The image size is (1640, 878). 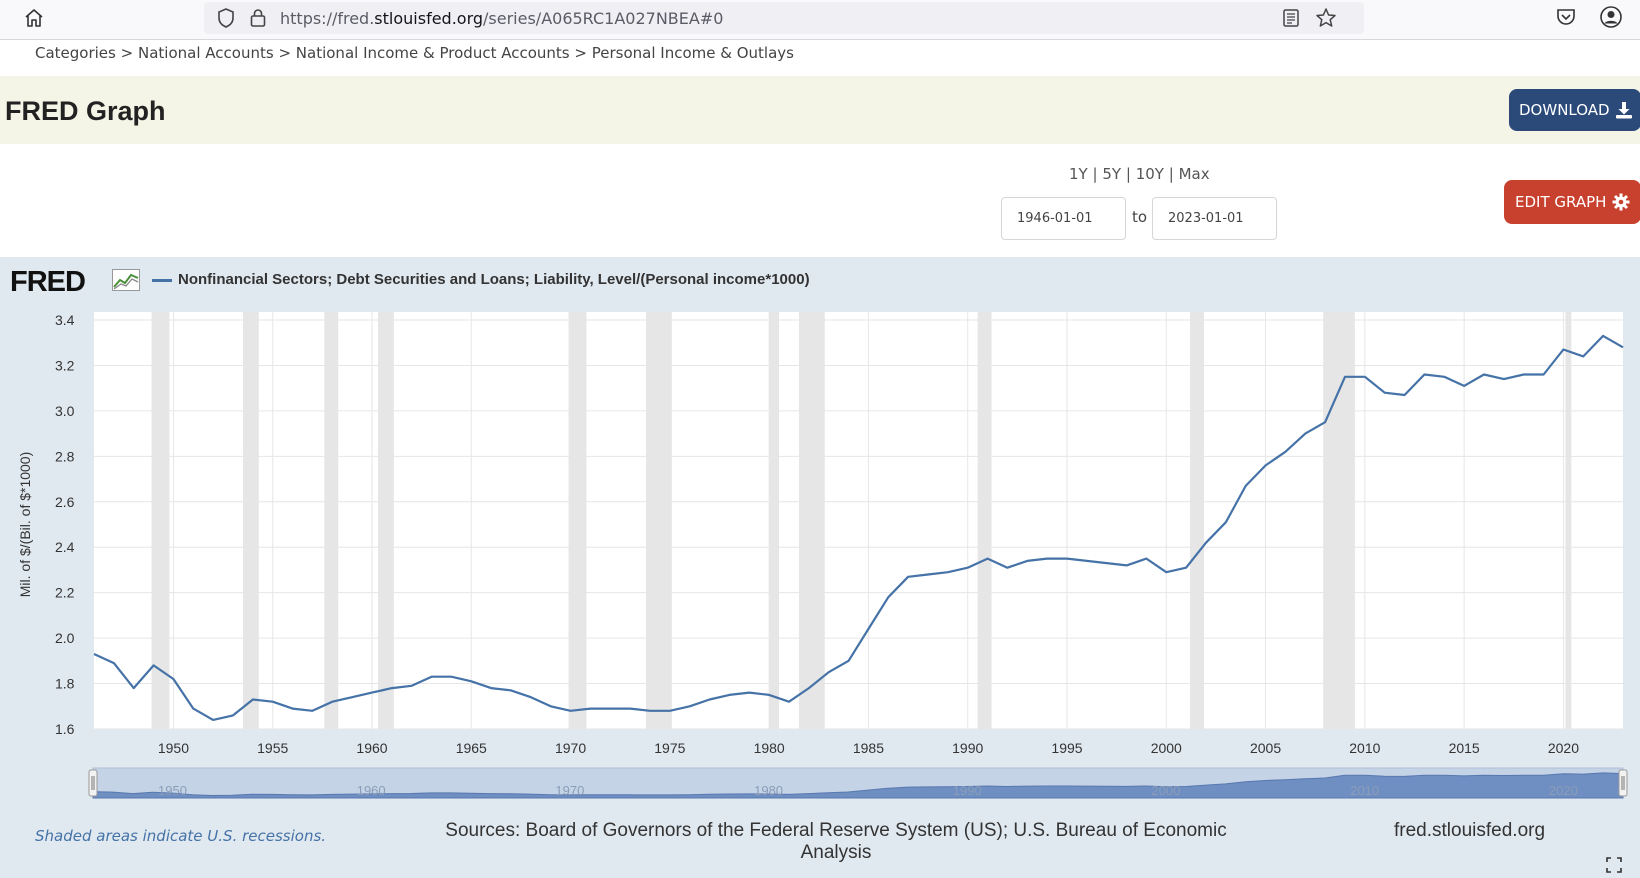 I want to click on y-axis-label: Mil. of $/(Bil. of $*1000), so click(x=25, y=525).